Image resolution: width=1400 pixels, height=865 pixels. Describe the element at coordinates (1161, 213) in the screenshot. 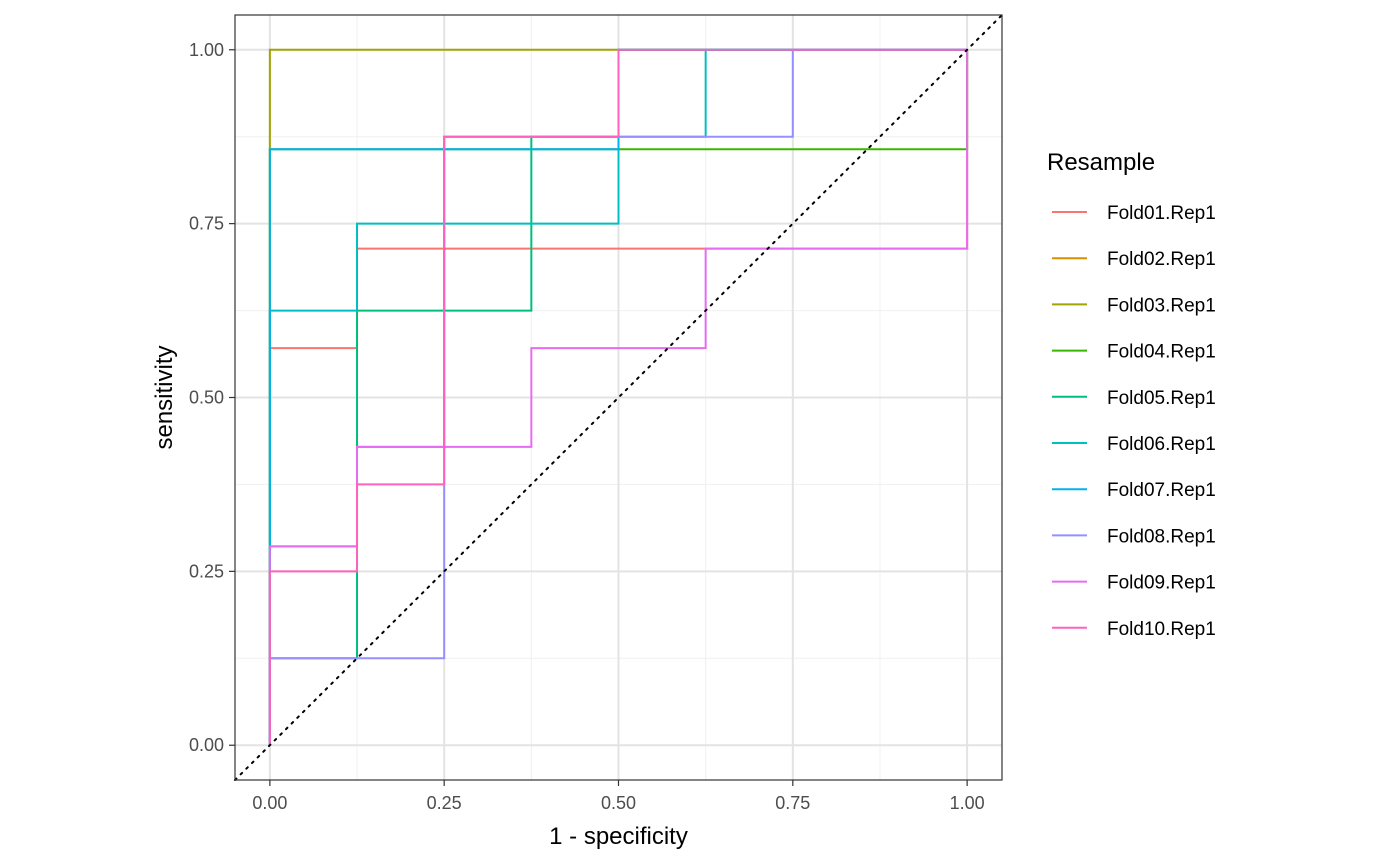

I see `legend-label-fold01-rep1: Fold01.Rep1` at that location.